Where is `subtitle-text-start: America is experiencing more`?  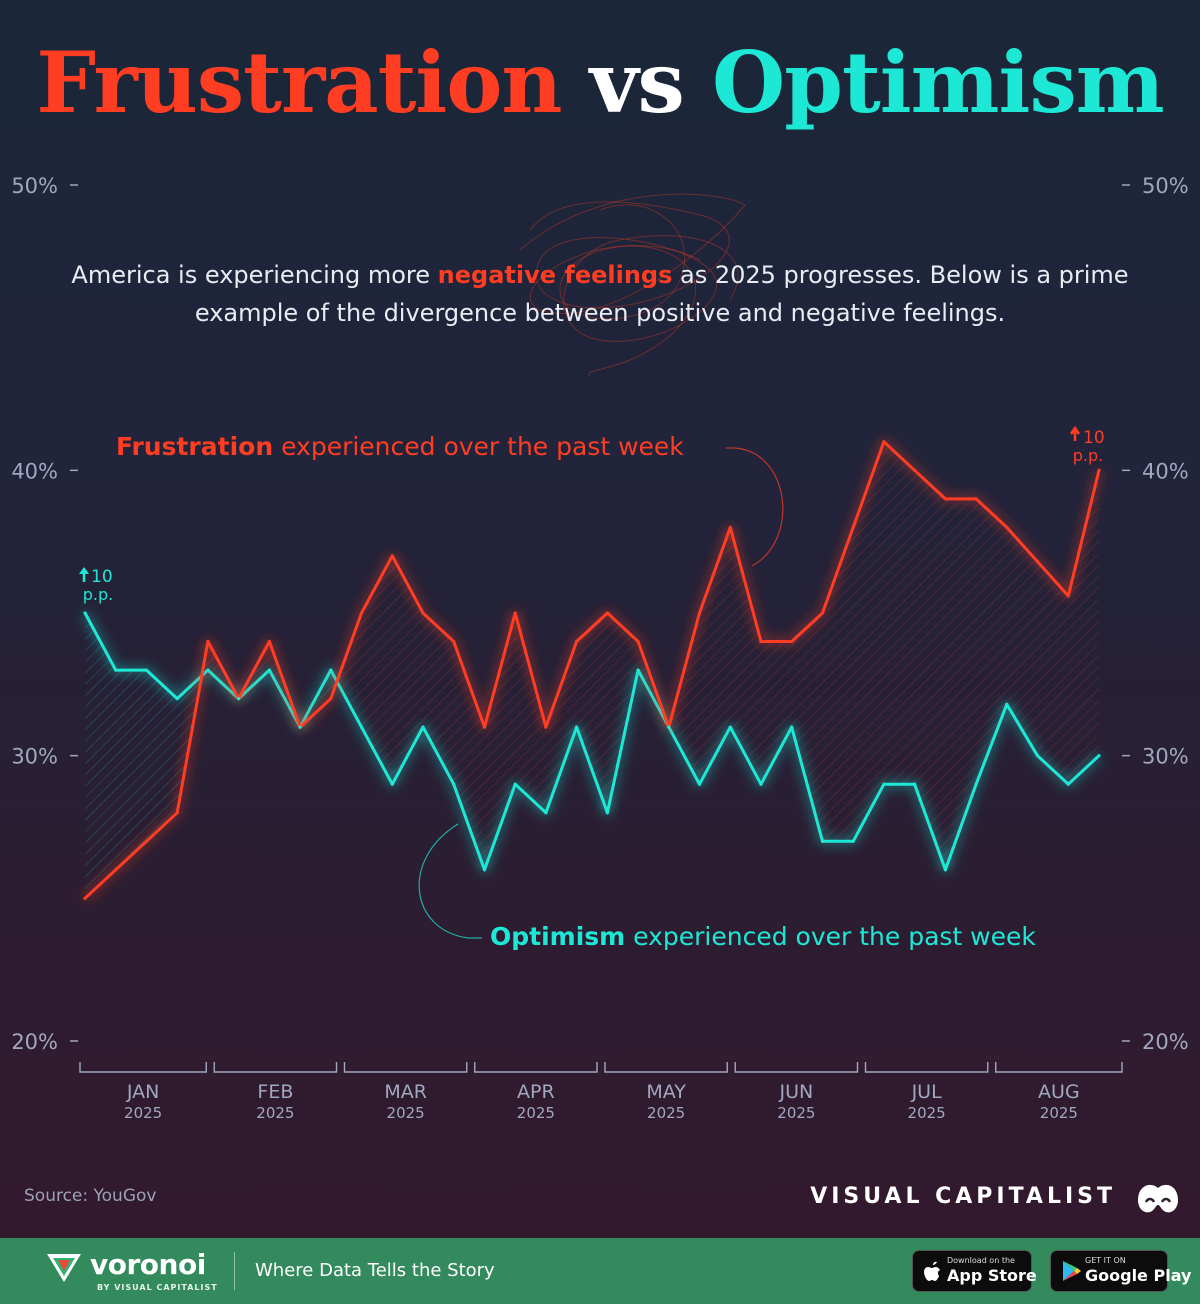 subtitle-text-start: America is experiencing more is located at coordinates (254, 275).